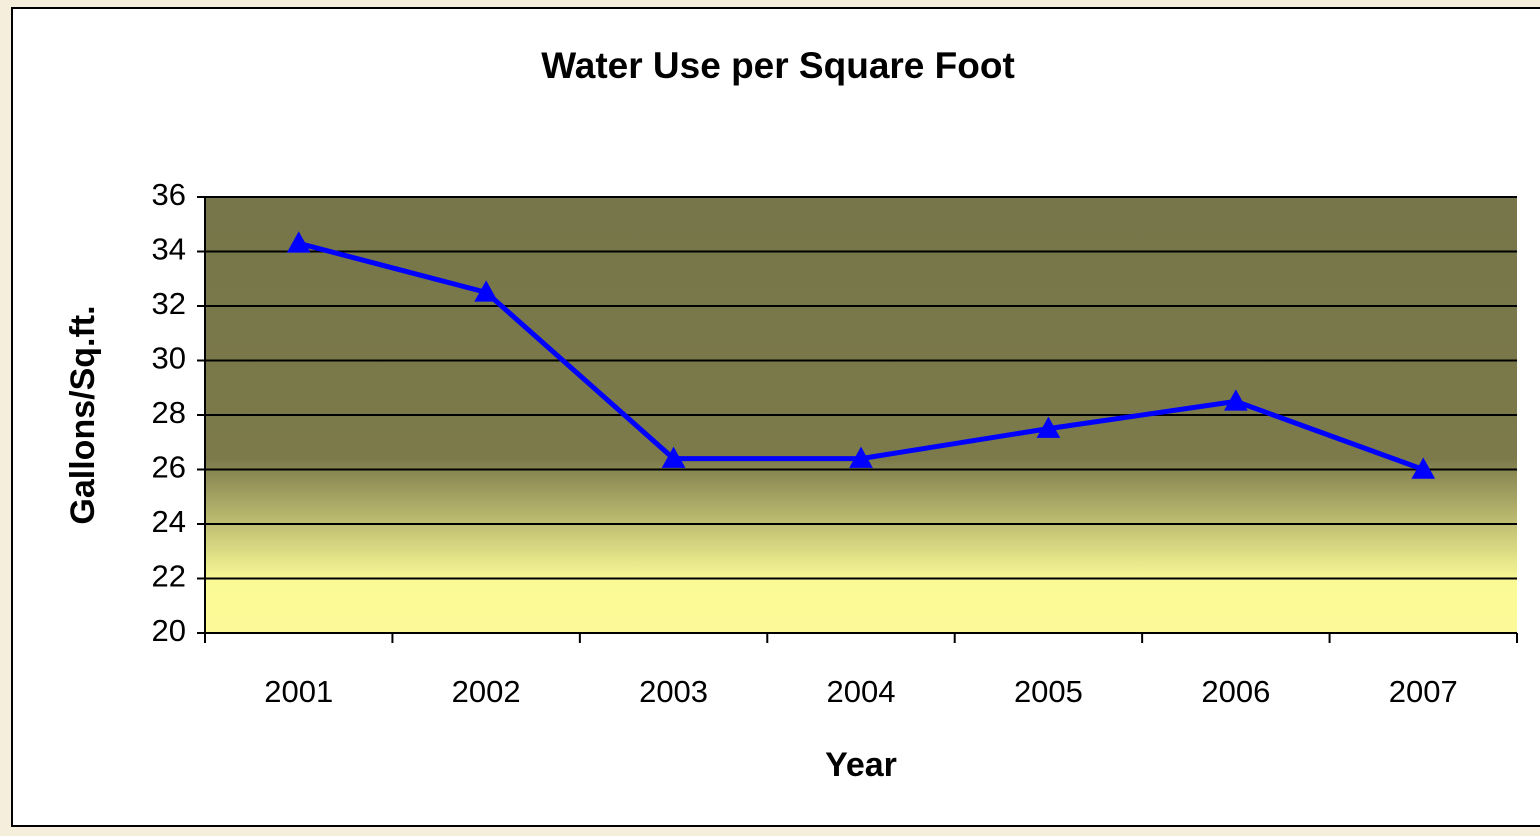  Describe the element at coordinates (169, 249) in the screenshot. I see `y-tick-label: 34` at that location.